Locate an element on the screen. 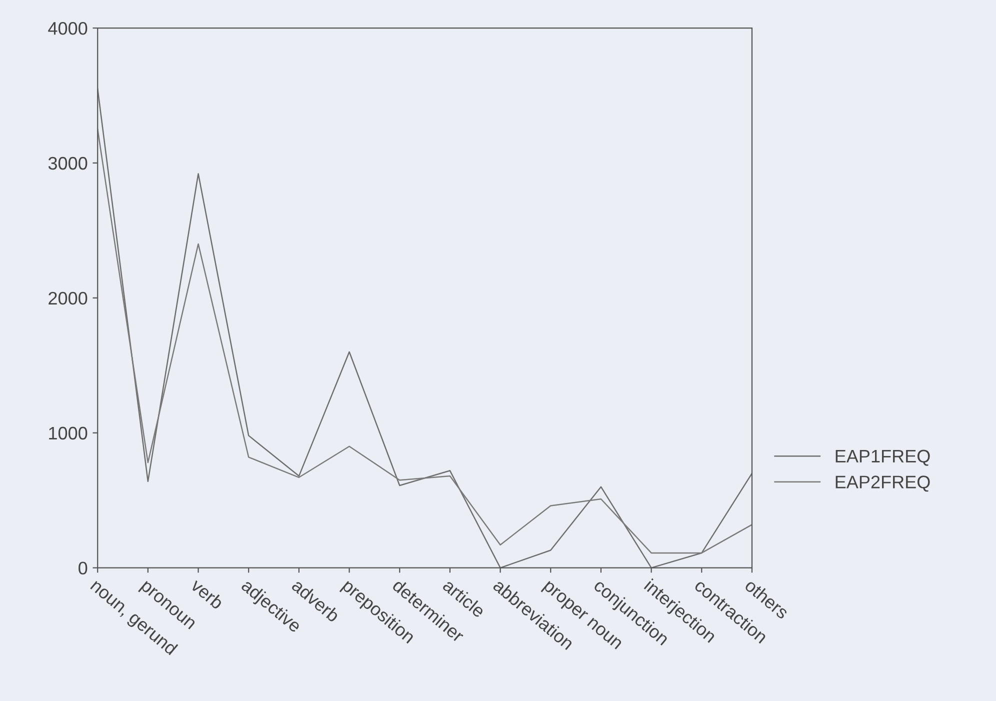 Image resolution: width=996 pixels, height=701 pixels. y-tick-label: 4000 is located at coordinates (68, 28).